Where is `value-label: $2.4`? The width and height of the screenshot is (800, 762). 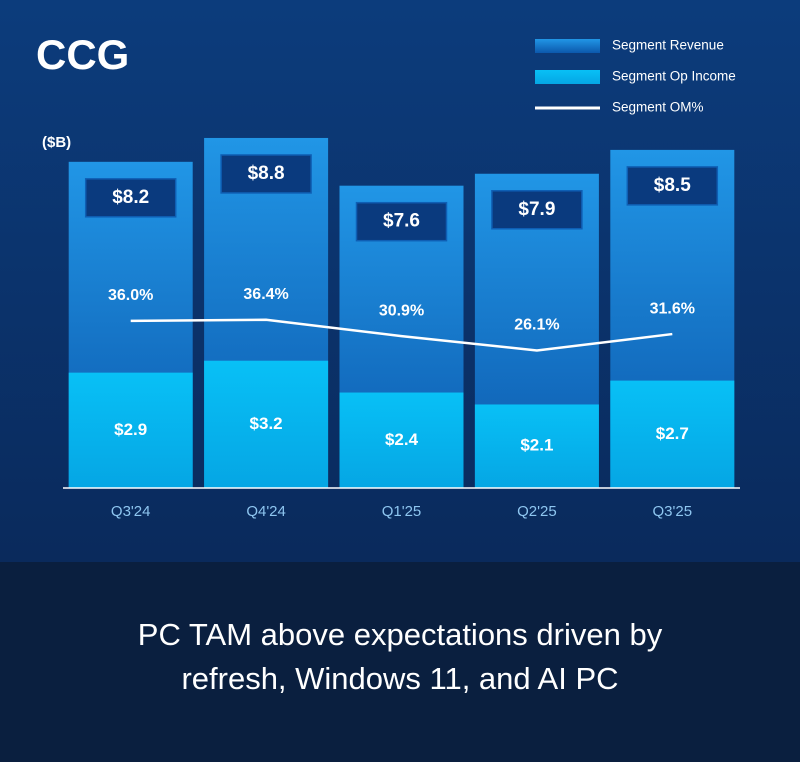
value-label: $2.4 is located at coordinates (402, 439).